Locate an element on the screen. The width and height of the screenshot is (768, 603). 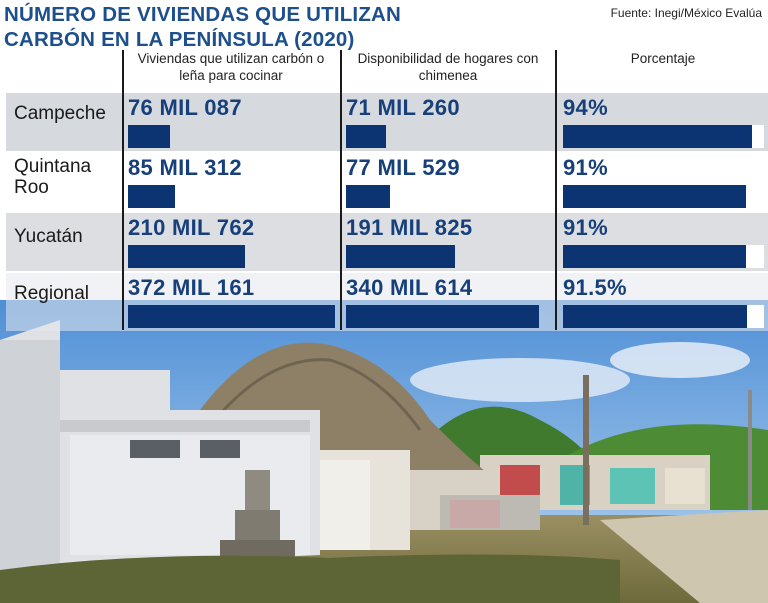
row-label-regional: Regional is located at coordinates (51, 293).